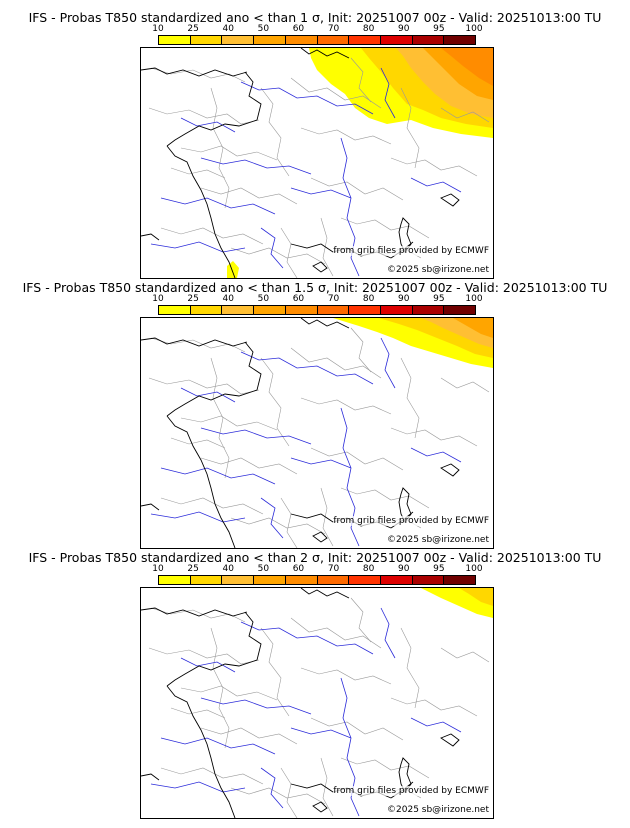 The height and width of the screenshot is (828, 630). What do you see at coordinates (193, 299) in the screenshot?
I see `scale-label-25: 25` at bounding box center [193, 299].